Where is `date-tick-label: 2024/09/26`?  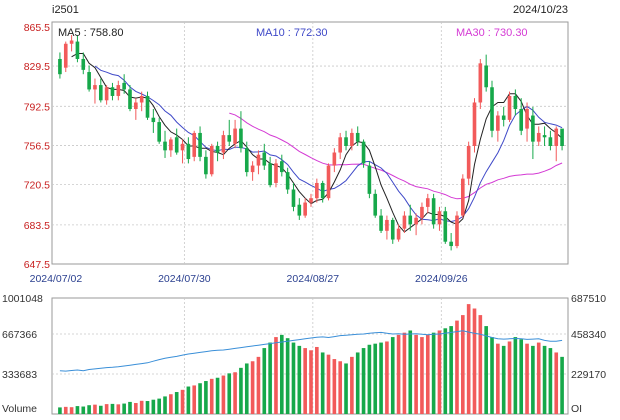
date-tick-label: 2024/09/26 is located at coordinates (441, 279).